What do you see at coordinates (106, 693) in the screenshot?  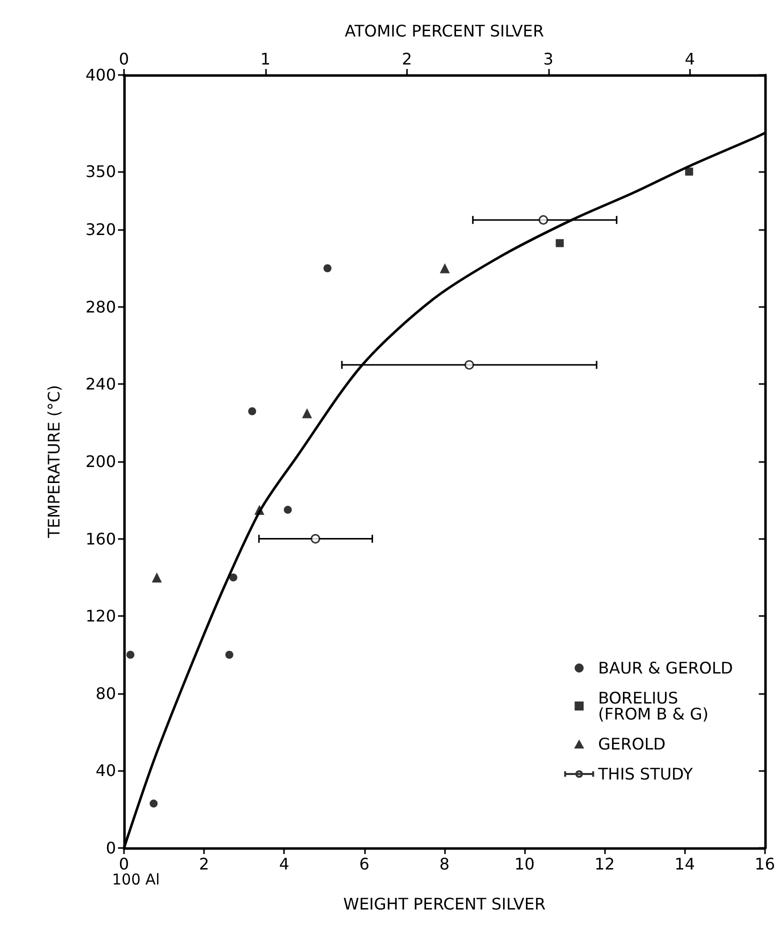 I see `y-tick-label: 80` at bounding box center [106, 693].